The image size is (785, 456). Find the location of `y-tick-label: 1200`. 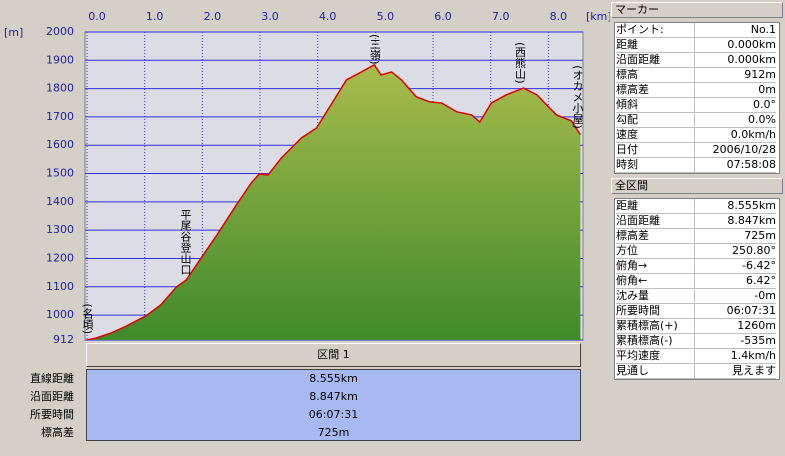

y-tick-label: 1200 is located at coordinates (60, 257).